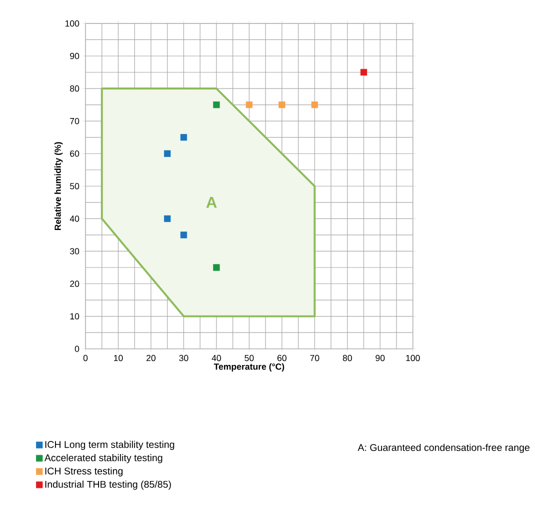 The image size is (535, 523). I want to click on x-tick-label: 0, so click(85, 358).